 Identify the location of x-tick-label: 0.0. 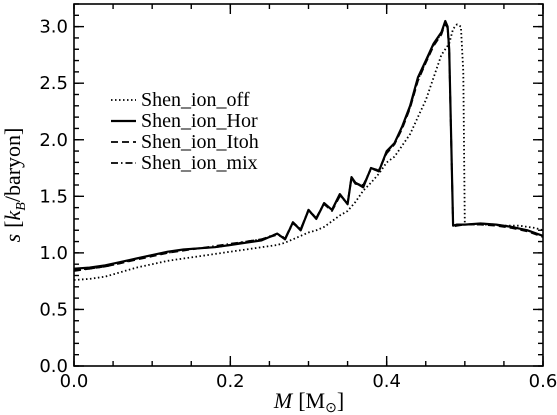
(74, 381).